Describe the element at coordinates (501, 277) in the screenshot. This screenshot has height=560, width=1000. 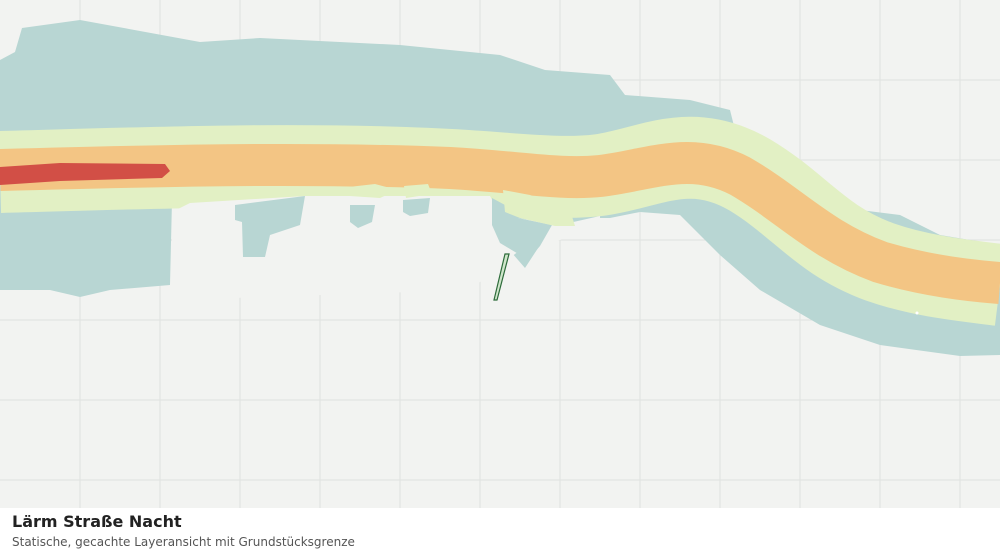
I see `property-boundary` at that location.